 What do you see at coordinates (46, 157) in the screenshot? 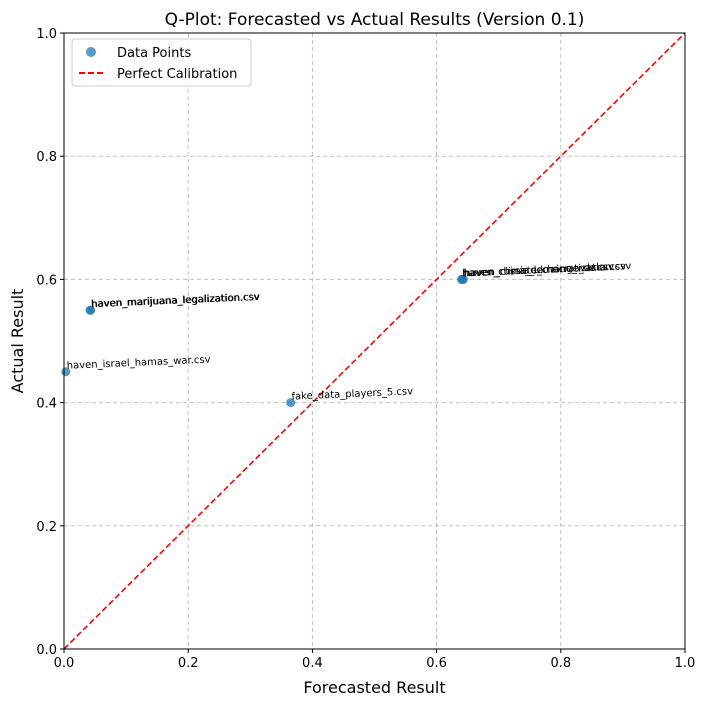
I see `y-tick-label: 0.8` at bounding box center [46, 157].